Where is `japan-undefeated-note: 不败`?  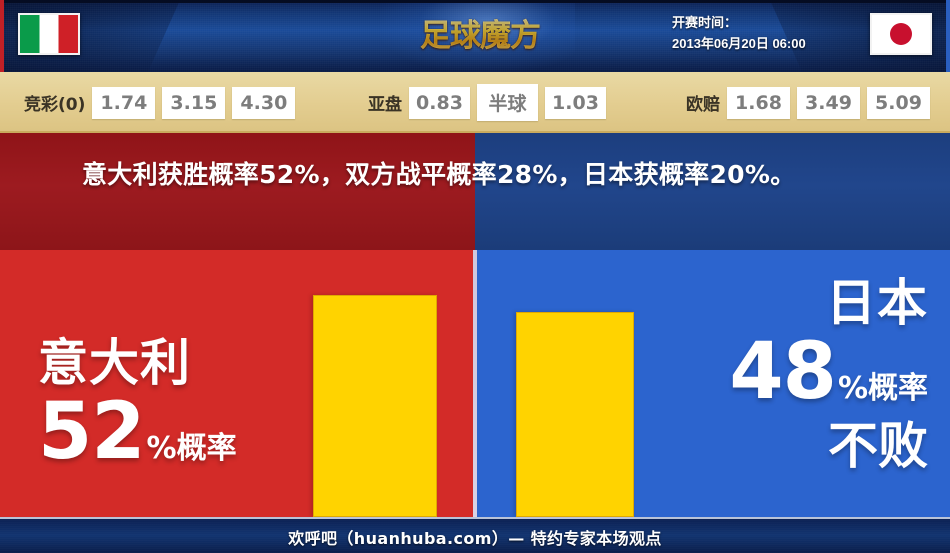 japan-undefeated-note: 不败 is located at coordinates (878, 446).